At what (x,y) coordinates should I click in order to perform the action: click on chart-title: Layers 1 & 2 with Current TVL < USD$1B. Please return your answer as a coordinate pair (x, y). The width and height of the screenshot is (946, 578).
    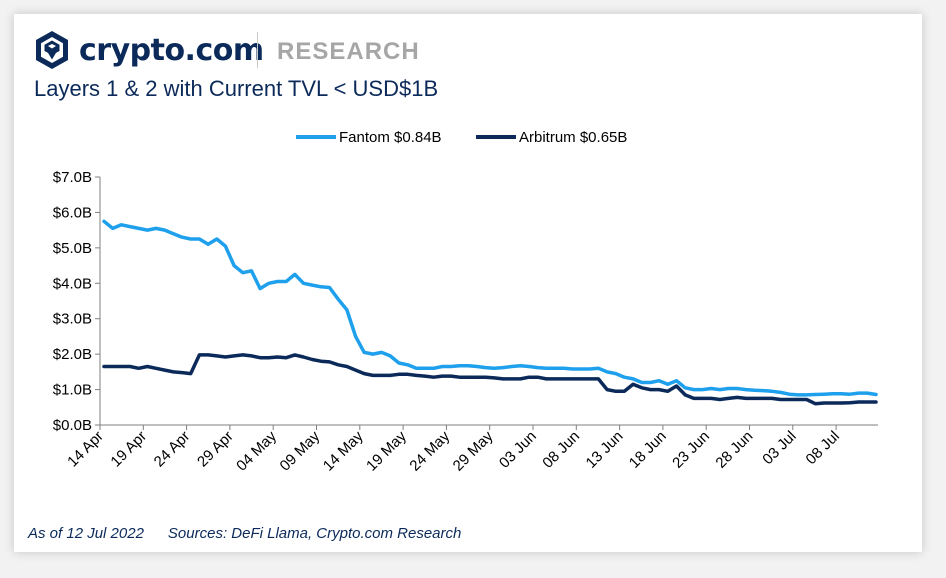
    Looking at the image, I should click on (236, 88).